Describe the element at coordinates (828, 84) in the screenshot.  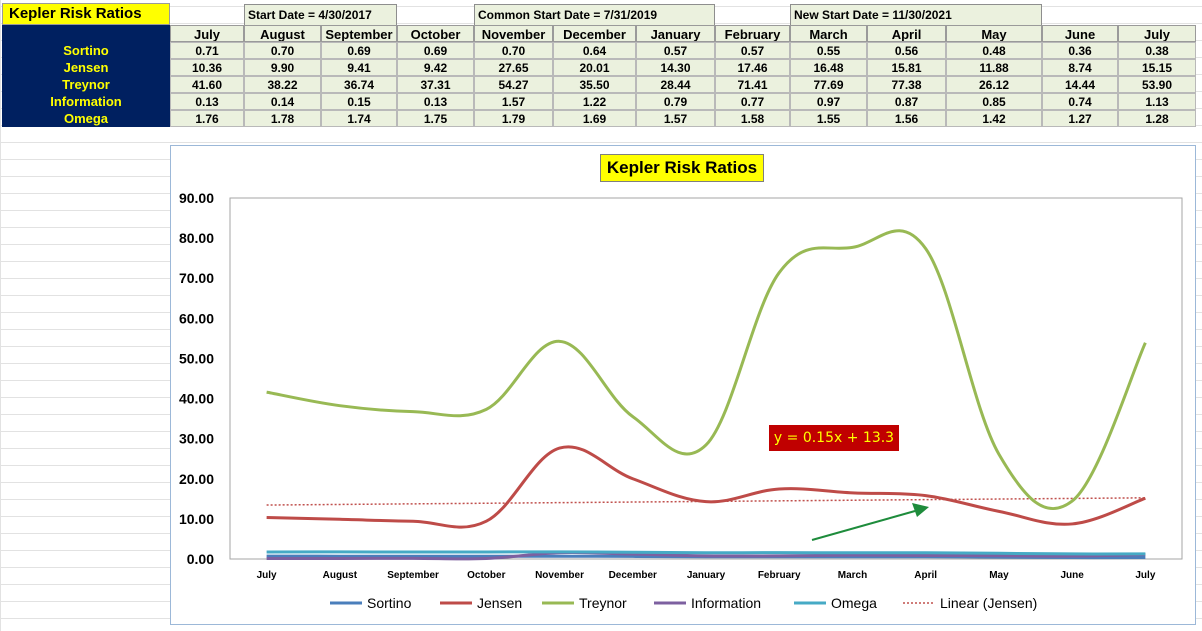
I see `table-cell: 77.69` at that location.